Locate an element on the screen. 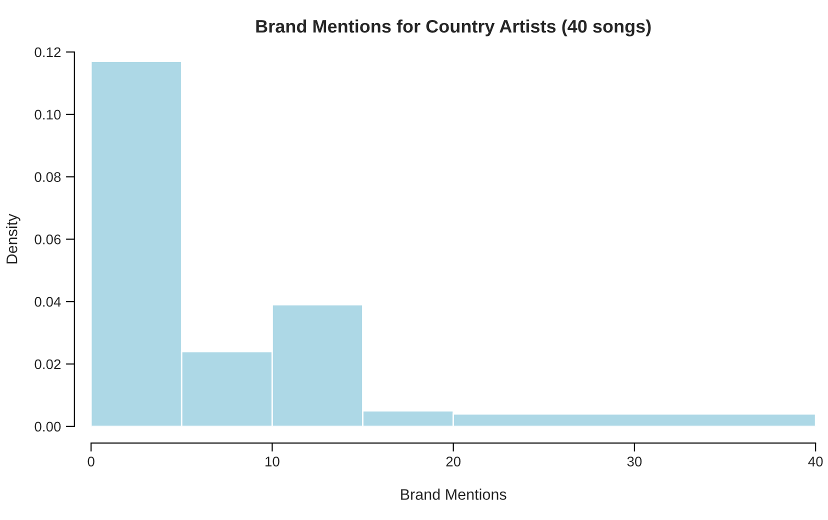 This screenshot has height=520, width=828. y-tick-label: 0.06 is located at coordinates (47, 239).